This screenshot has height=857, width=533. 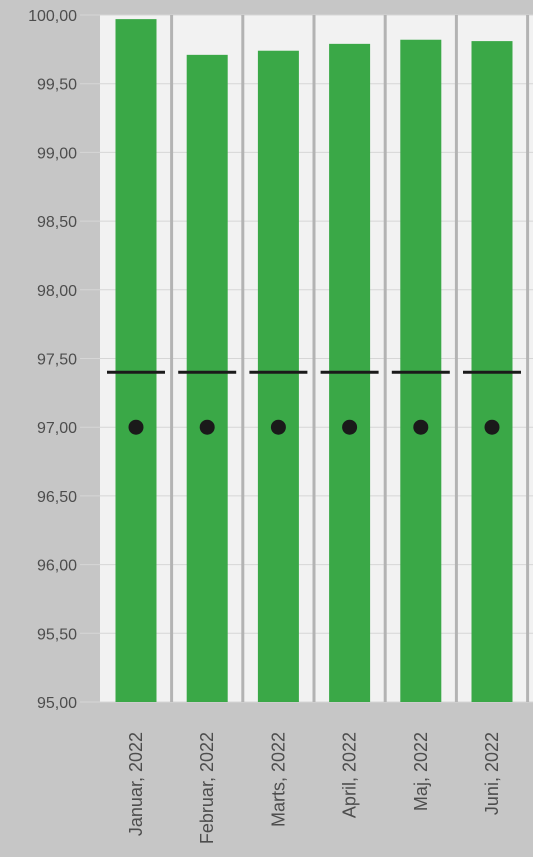 What do you see at coordinates (57, 222) in the screenshot?
I see `y-tick-label: 98,50` at bounding box center [57, 222].